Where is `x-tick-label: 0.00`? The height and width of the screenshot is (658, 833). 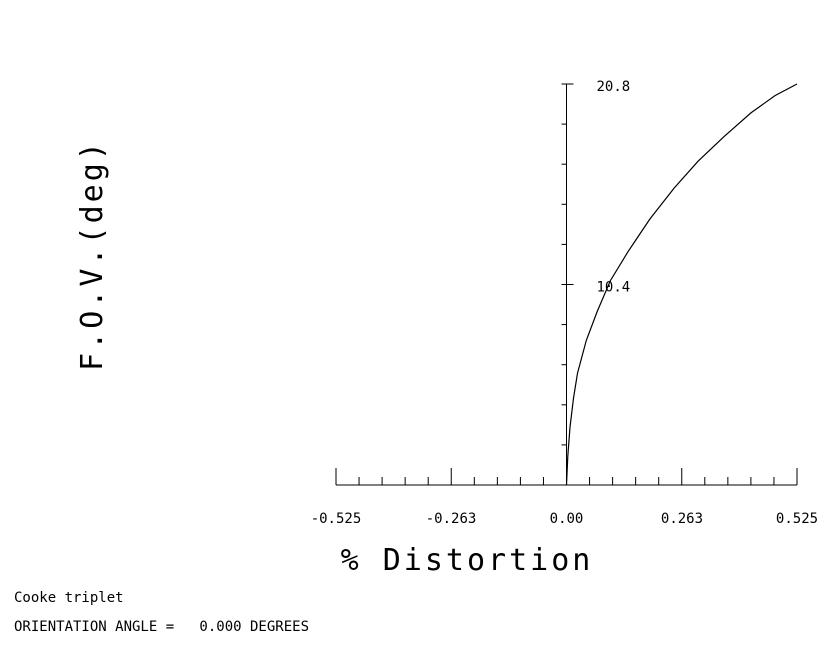 x-tick-label: 0.00 is located at coordinates (567, 519).